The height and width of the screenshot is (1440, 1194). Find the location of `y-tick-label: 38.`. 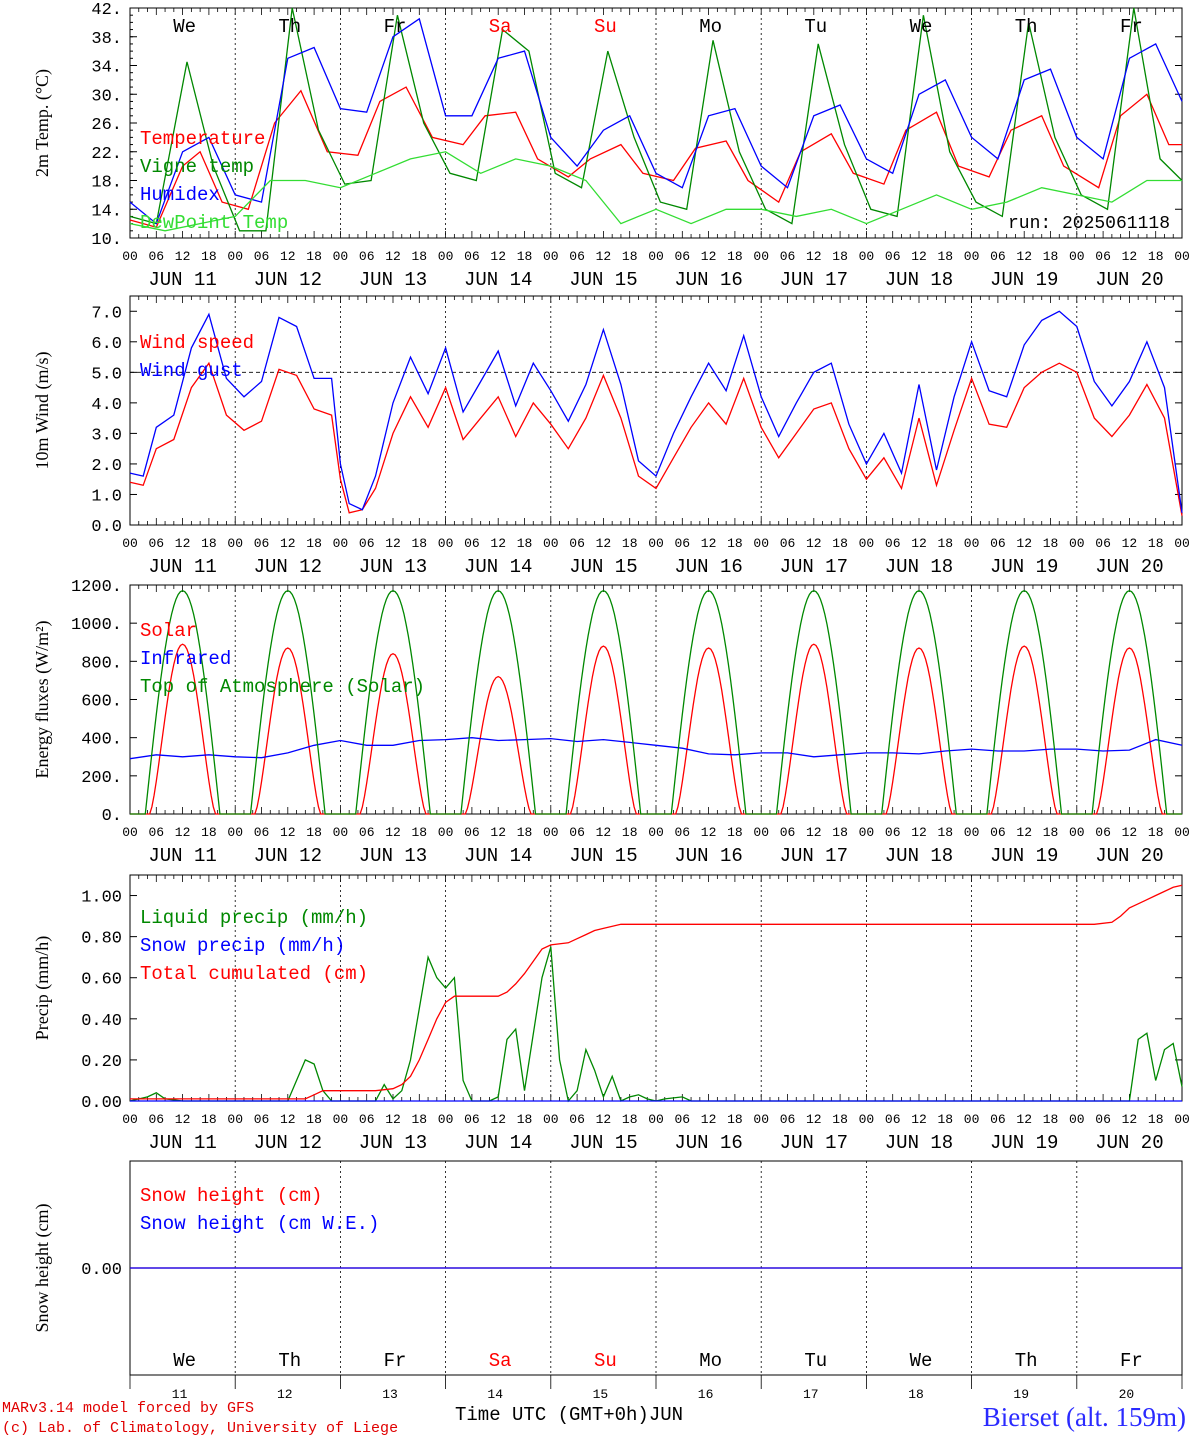

y-tick-label: 38. is located at coordinates (106, 39).